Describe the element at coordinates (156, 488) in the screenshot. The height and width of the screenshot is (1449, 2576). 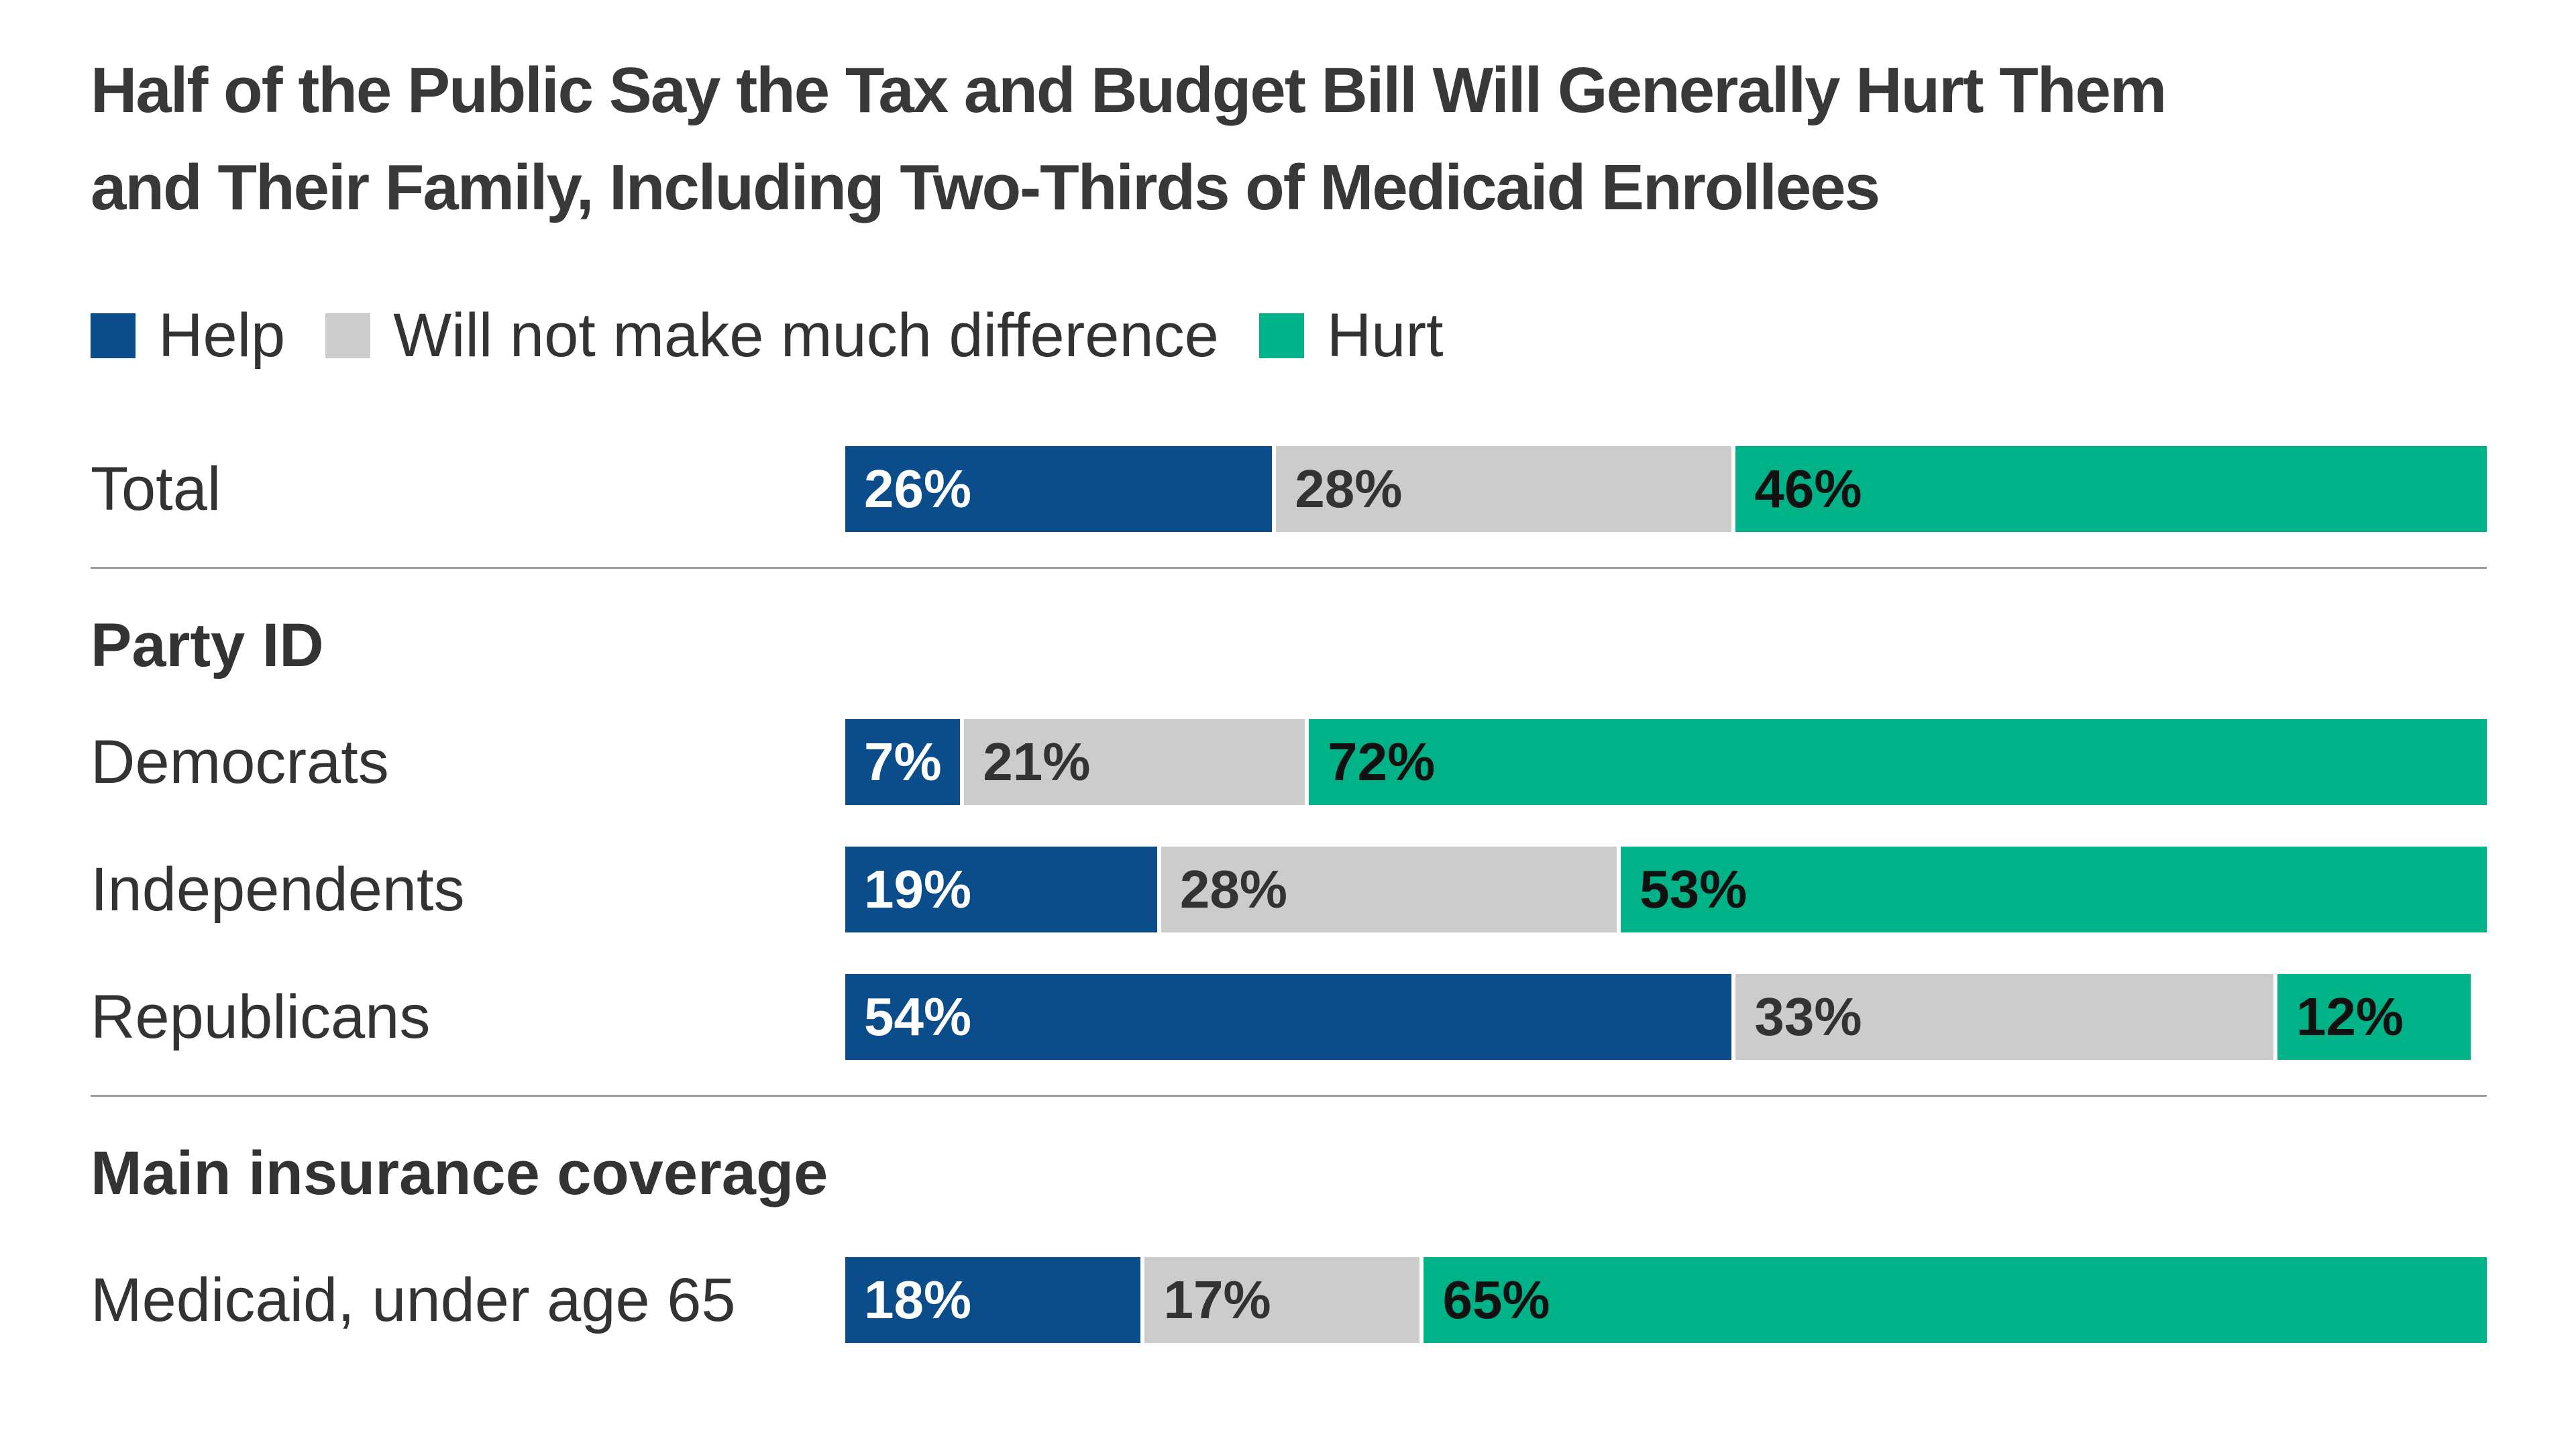
I see `row-label-total: Total` at that location.